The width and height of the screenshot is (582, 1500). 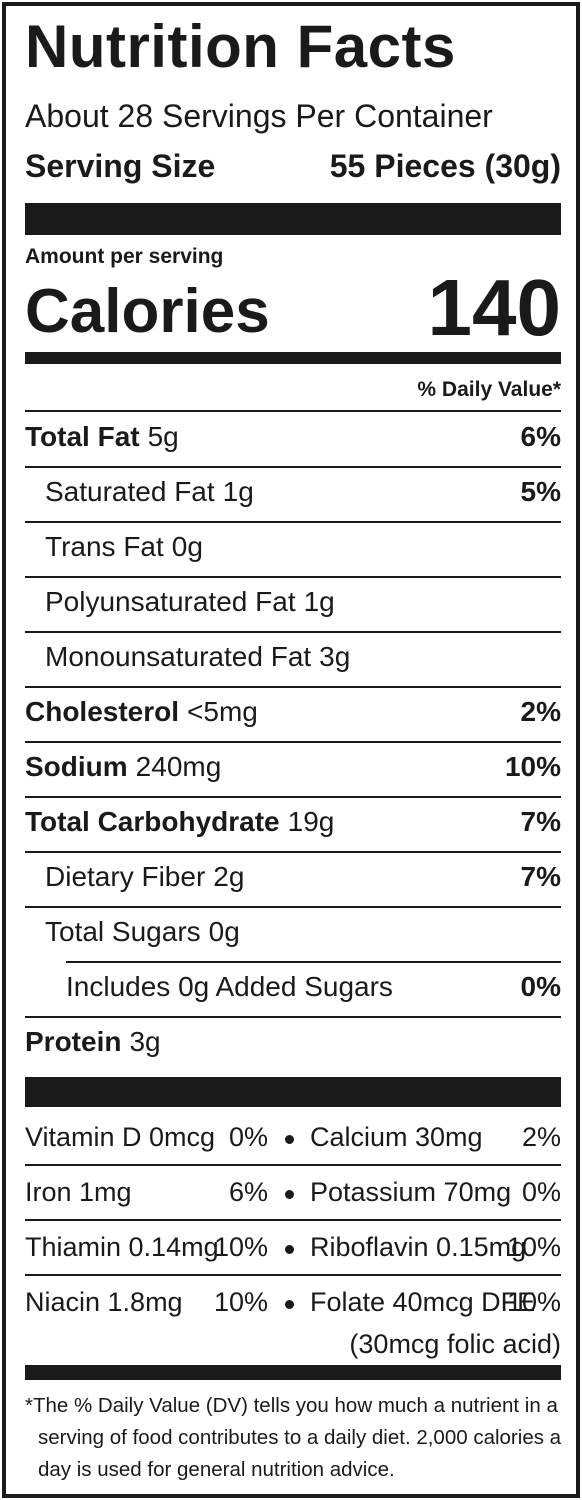 What do you see at coordinates (494, 307) in the screenshot?
I see `calories-value: 140` at bounding box center [494, 307].